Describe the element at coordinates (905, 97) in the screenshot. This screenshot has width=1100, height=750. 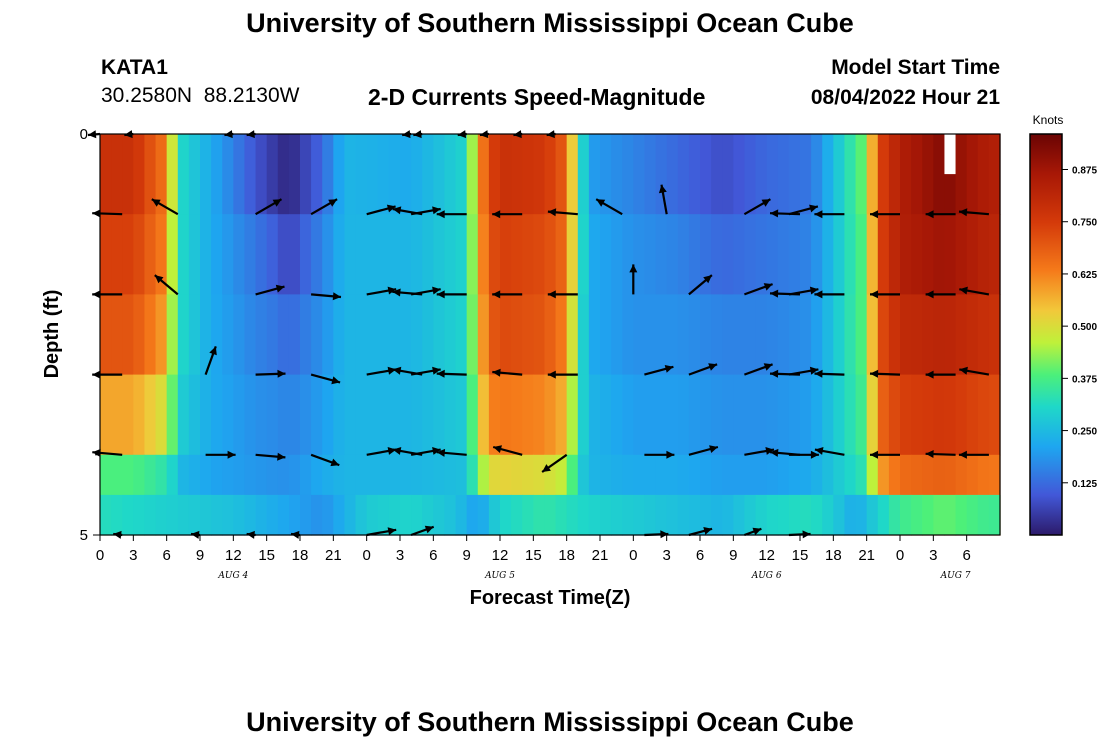
I see `model-start-value: 08/04/2022 Hour 21` at that location.